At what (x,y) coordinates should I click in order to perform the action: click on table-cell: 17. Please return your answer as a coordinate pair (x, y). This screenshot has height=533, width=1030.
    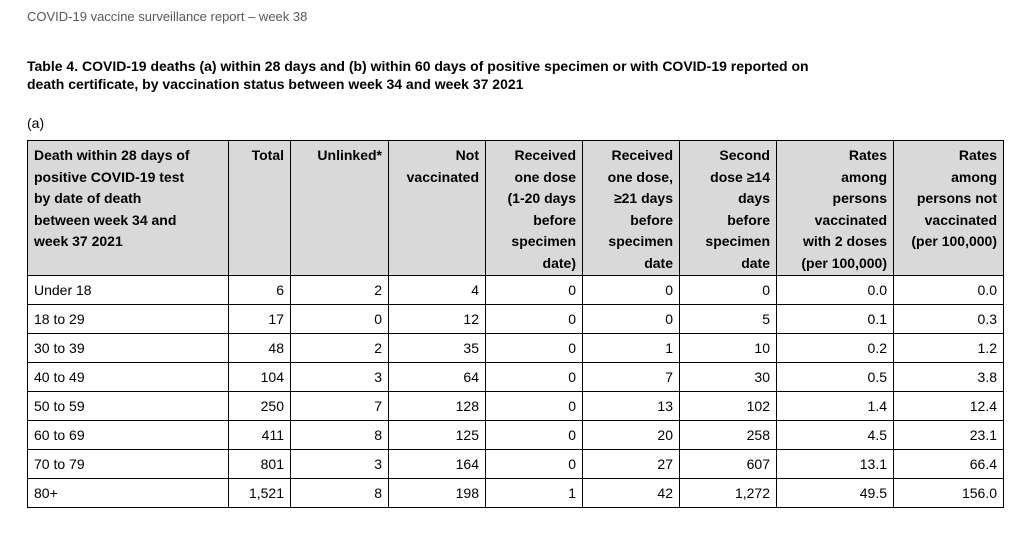
    Looking at the image, I should click on (259, 318).